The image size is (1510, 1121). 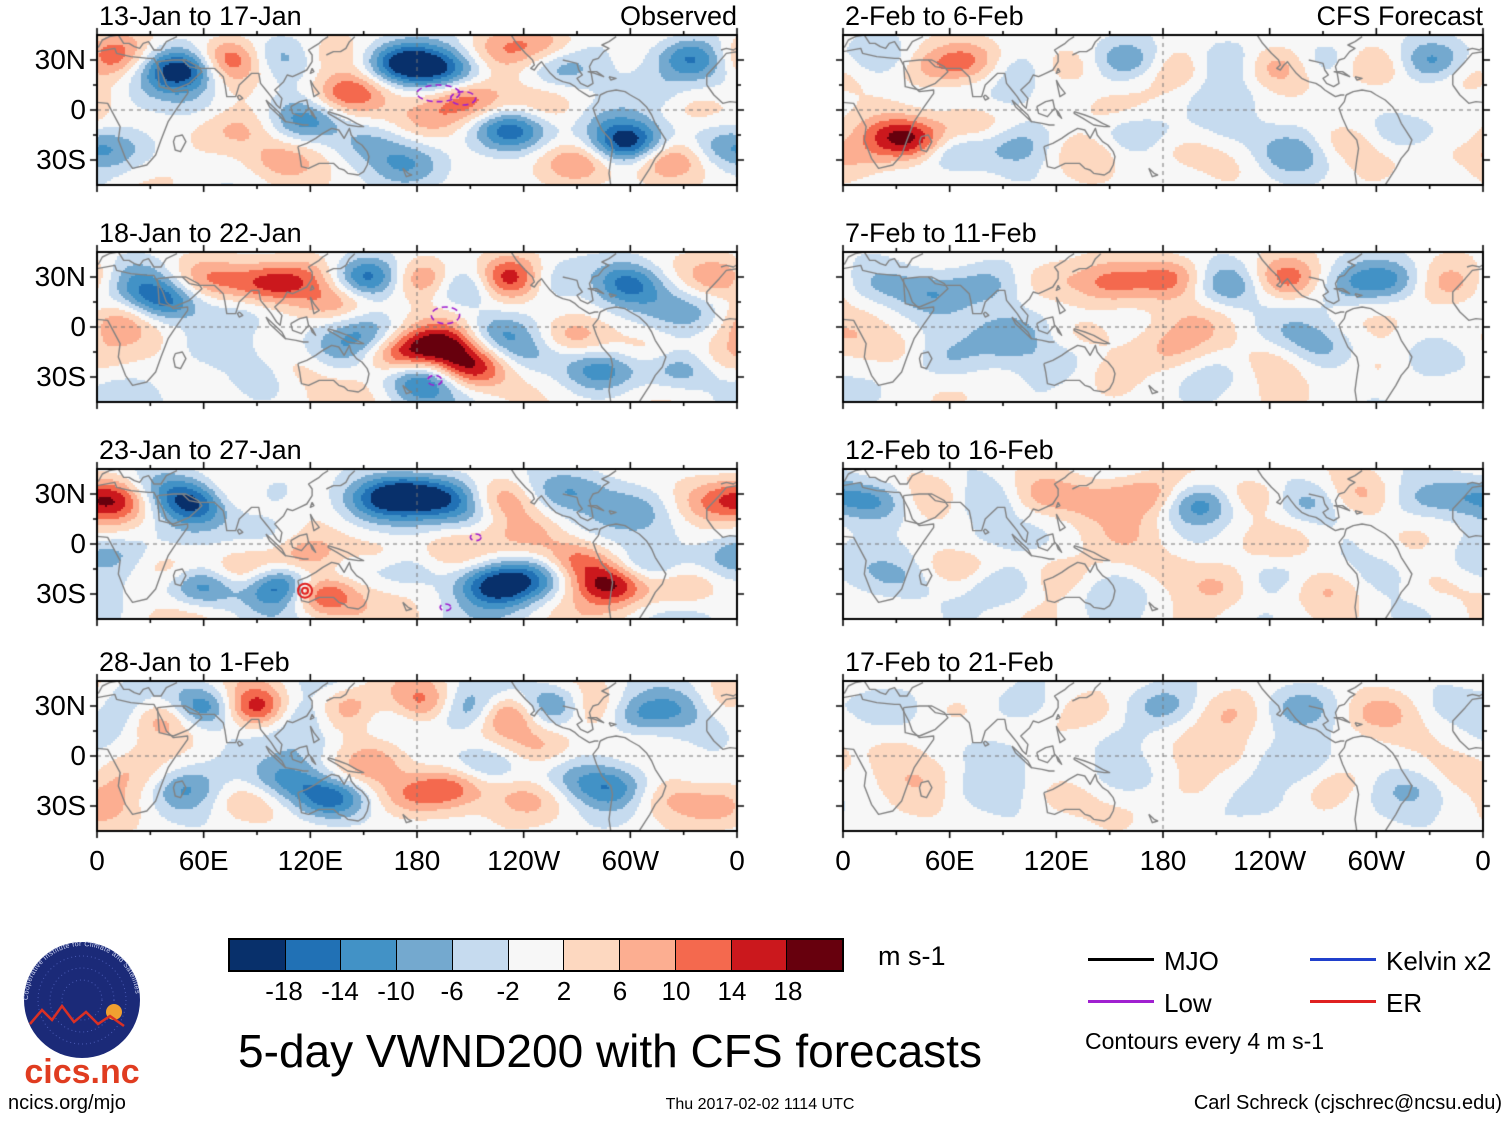 What do you see at coordinates (1347, 1103) in the screenshot?
I see `footer-right: Carl Schreck (cjschrec@ncsu.edu)` at bounding box center [1347, 1103].